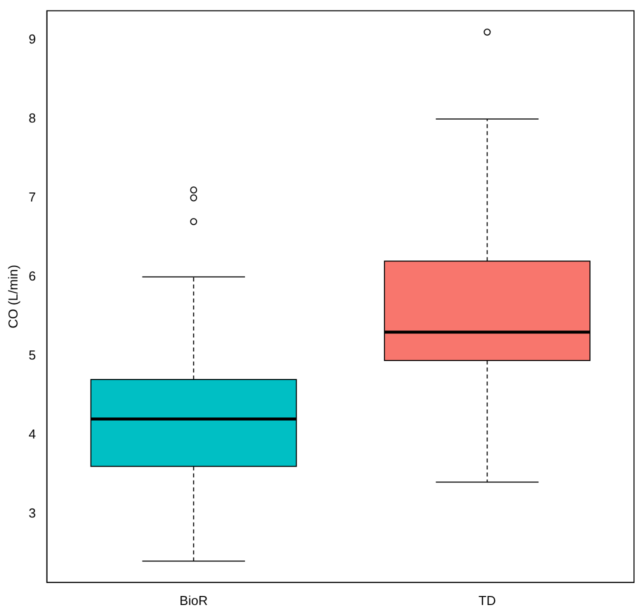 This screenshot has height=614, width=639. What do you see at coordinates (194, 600) in the screenshot?
I see `x-tick-label: BioR` at bounding box center [194, 600].